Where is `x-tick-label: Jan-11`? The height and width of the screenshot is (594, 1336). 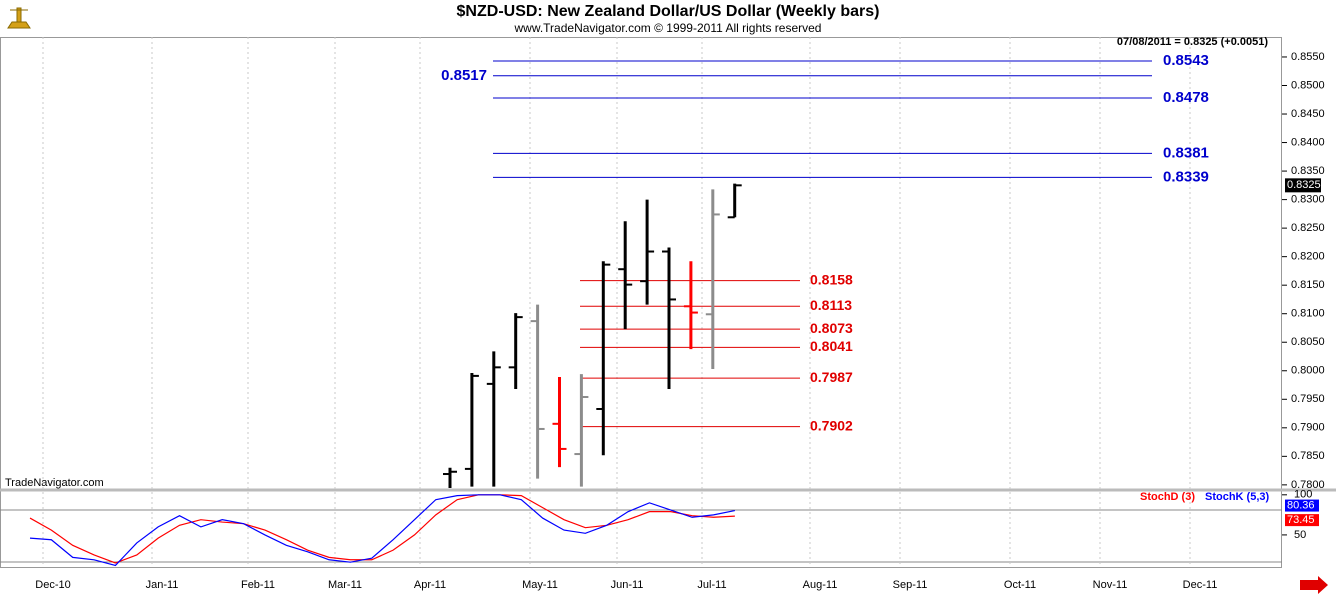 x-tick-label: Jan-11 is located at coordinates (162, 585).